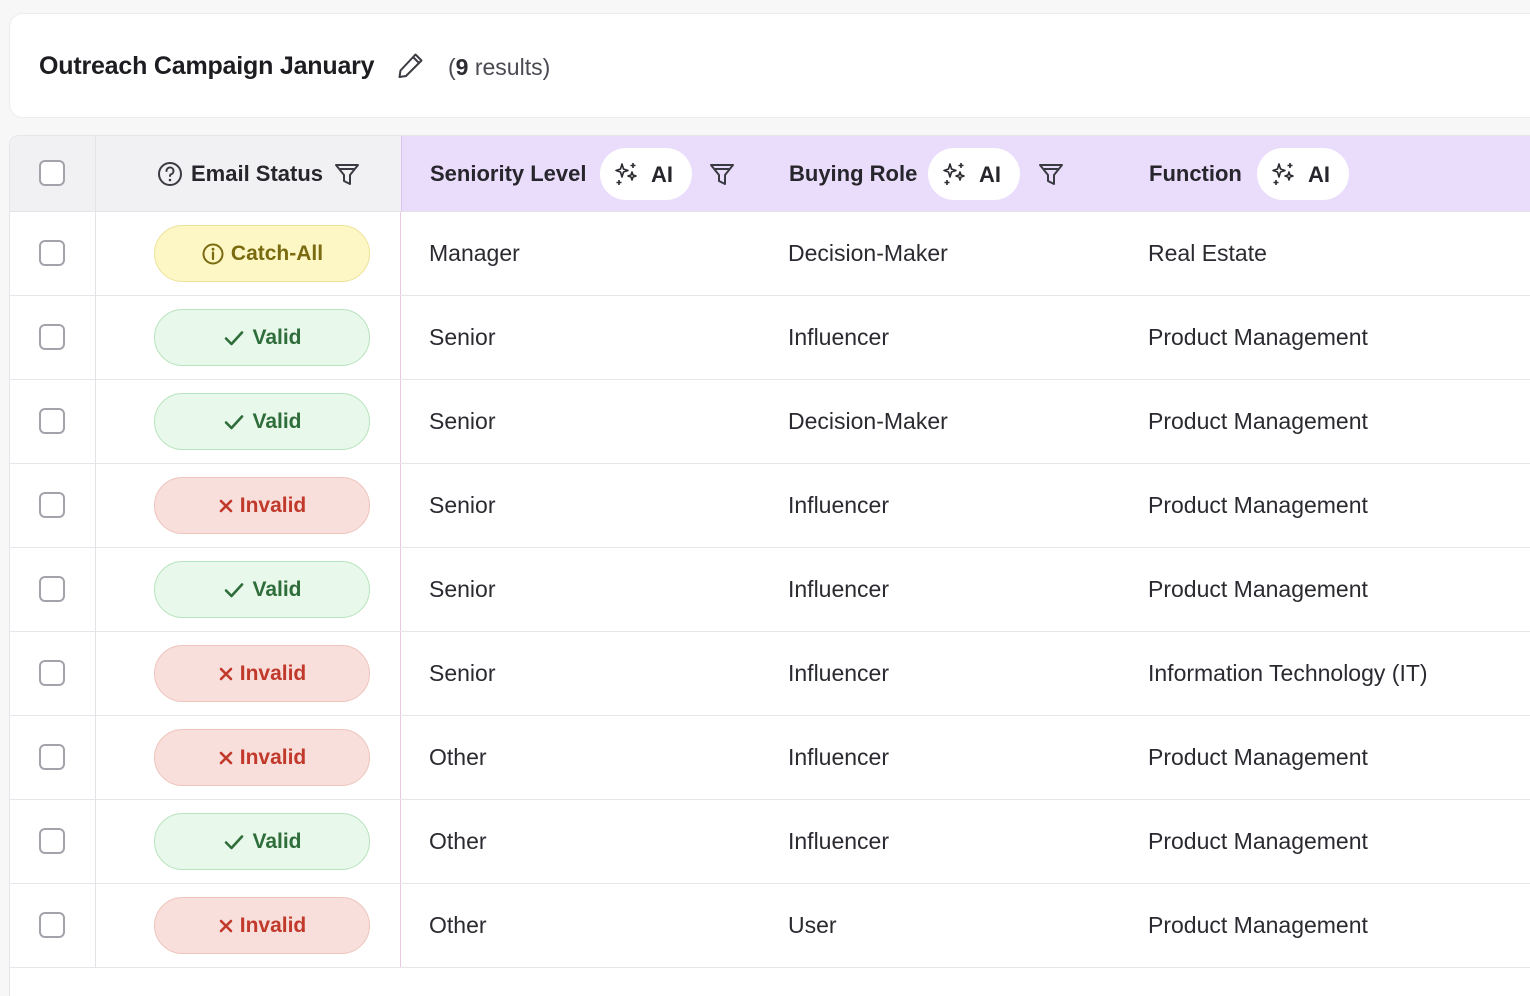 Image resolution: width=1530 pixels, height=996 pixels. What do you see at coordinates (769, 65) in the screenshot?
I see `list-header: Outreach Campaign January (9 results)` at bounding box center [769, 65].